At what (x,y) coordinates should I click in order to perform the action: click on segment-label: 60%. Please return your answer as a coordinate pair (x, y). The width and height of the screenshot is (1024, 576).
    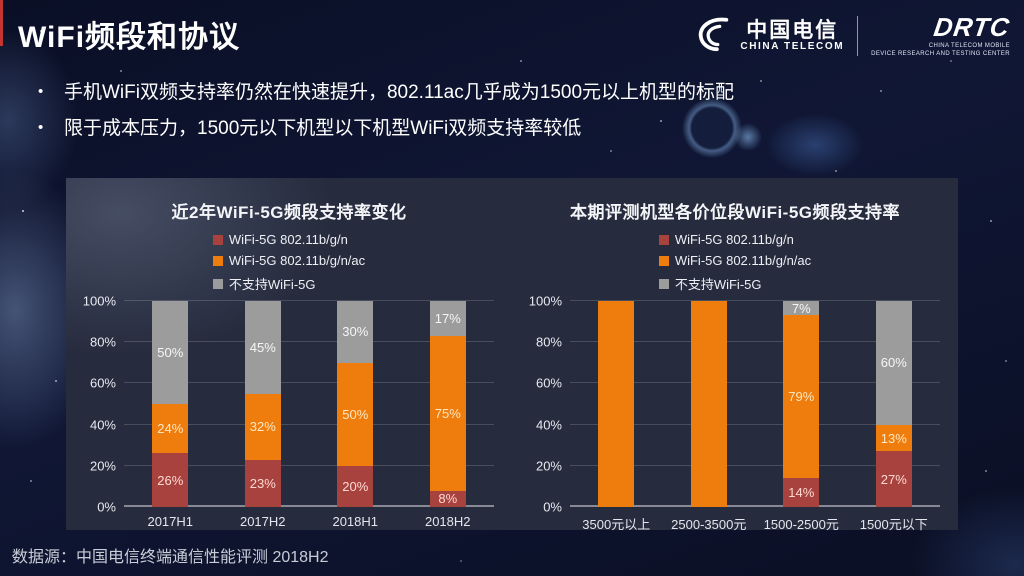
    Looking at the image, I should click on (893, 363).